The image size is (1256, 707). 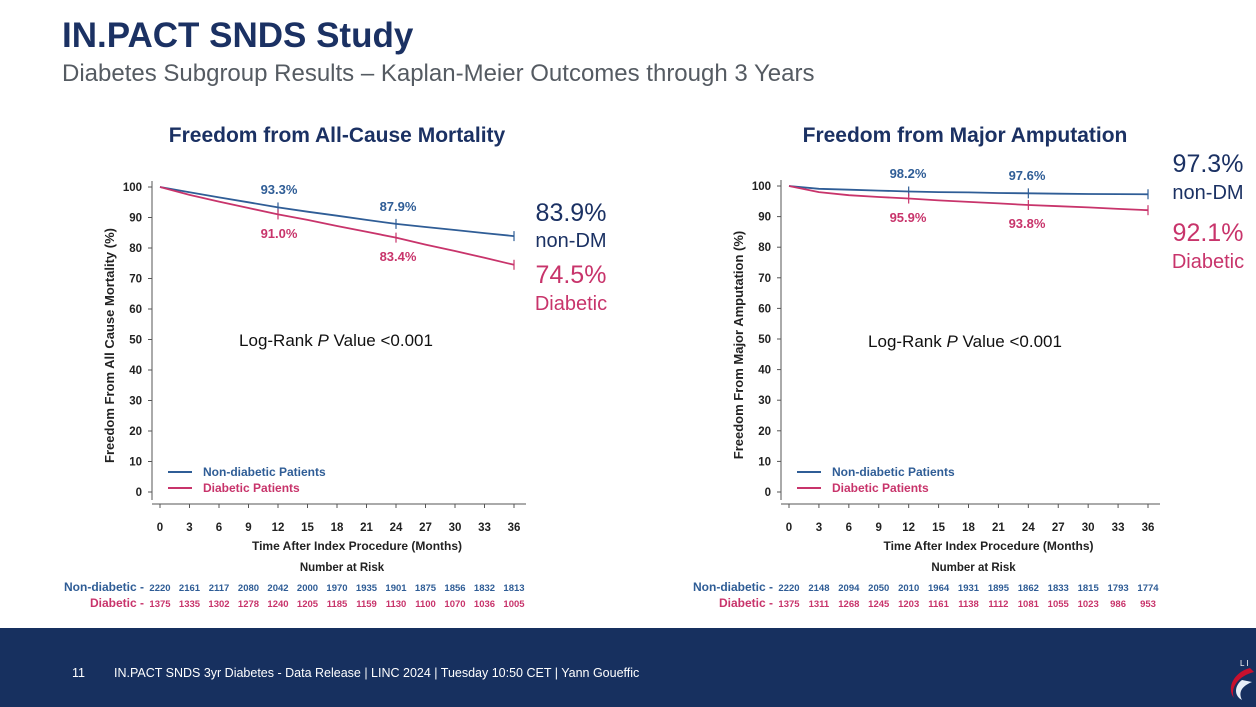 What do you see at coordinates (367, 588) in the screenshot?
I see `risk-value: 1935` at bounding box center [367, 588].